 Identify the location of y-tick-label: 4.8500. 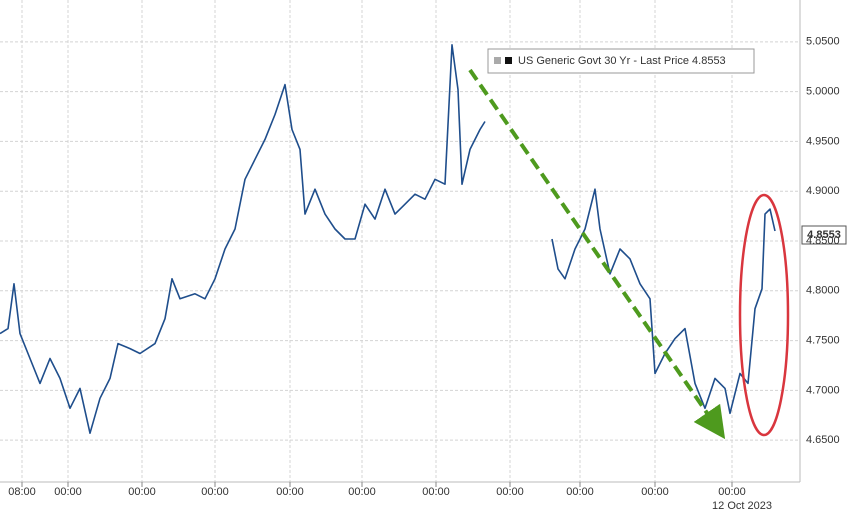
(823, 241).